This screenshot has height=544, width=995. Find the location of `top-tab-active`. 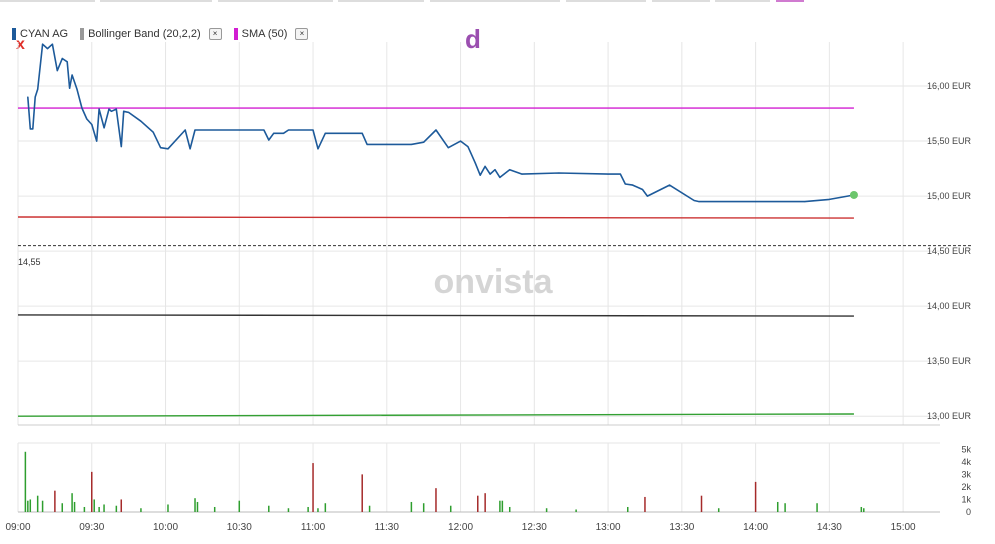

top-tab-active is located at coordinates (790, 1).